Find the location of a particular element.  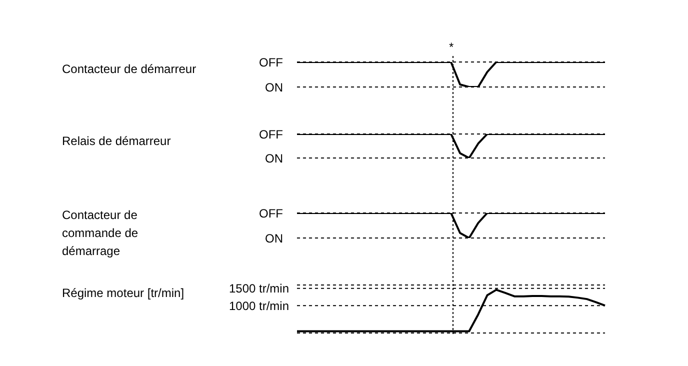

y-tick-label: 1000 tr/min is located at coordinates (258, 305).